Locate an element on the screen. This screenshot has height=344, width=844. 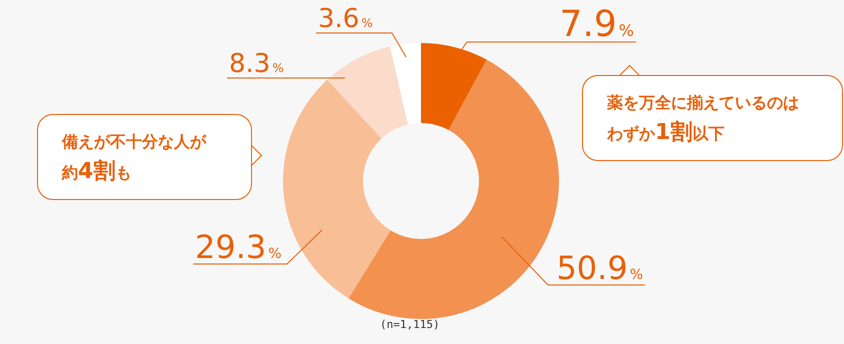
data-label: 50.9% is located at coordinates (600, 268).